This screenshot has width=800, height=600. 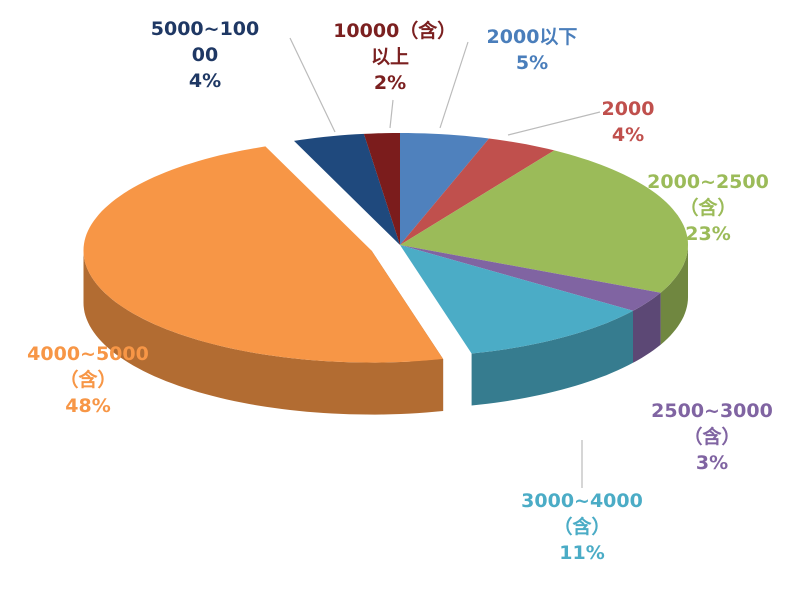 What do you see at coordinates (582, 514) in the screenshot?
I see `category-label: 3000~4000（含）` at bounding box center [582, 514].